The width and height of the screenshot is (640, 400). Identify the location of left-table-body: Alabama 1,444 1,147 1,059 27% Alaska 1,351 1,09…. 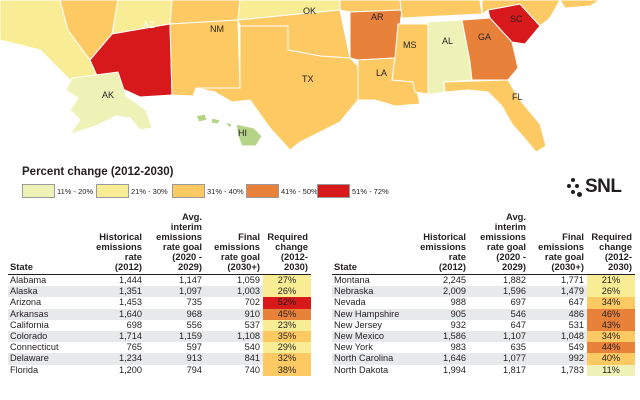
(159, 325).